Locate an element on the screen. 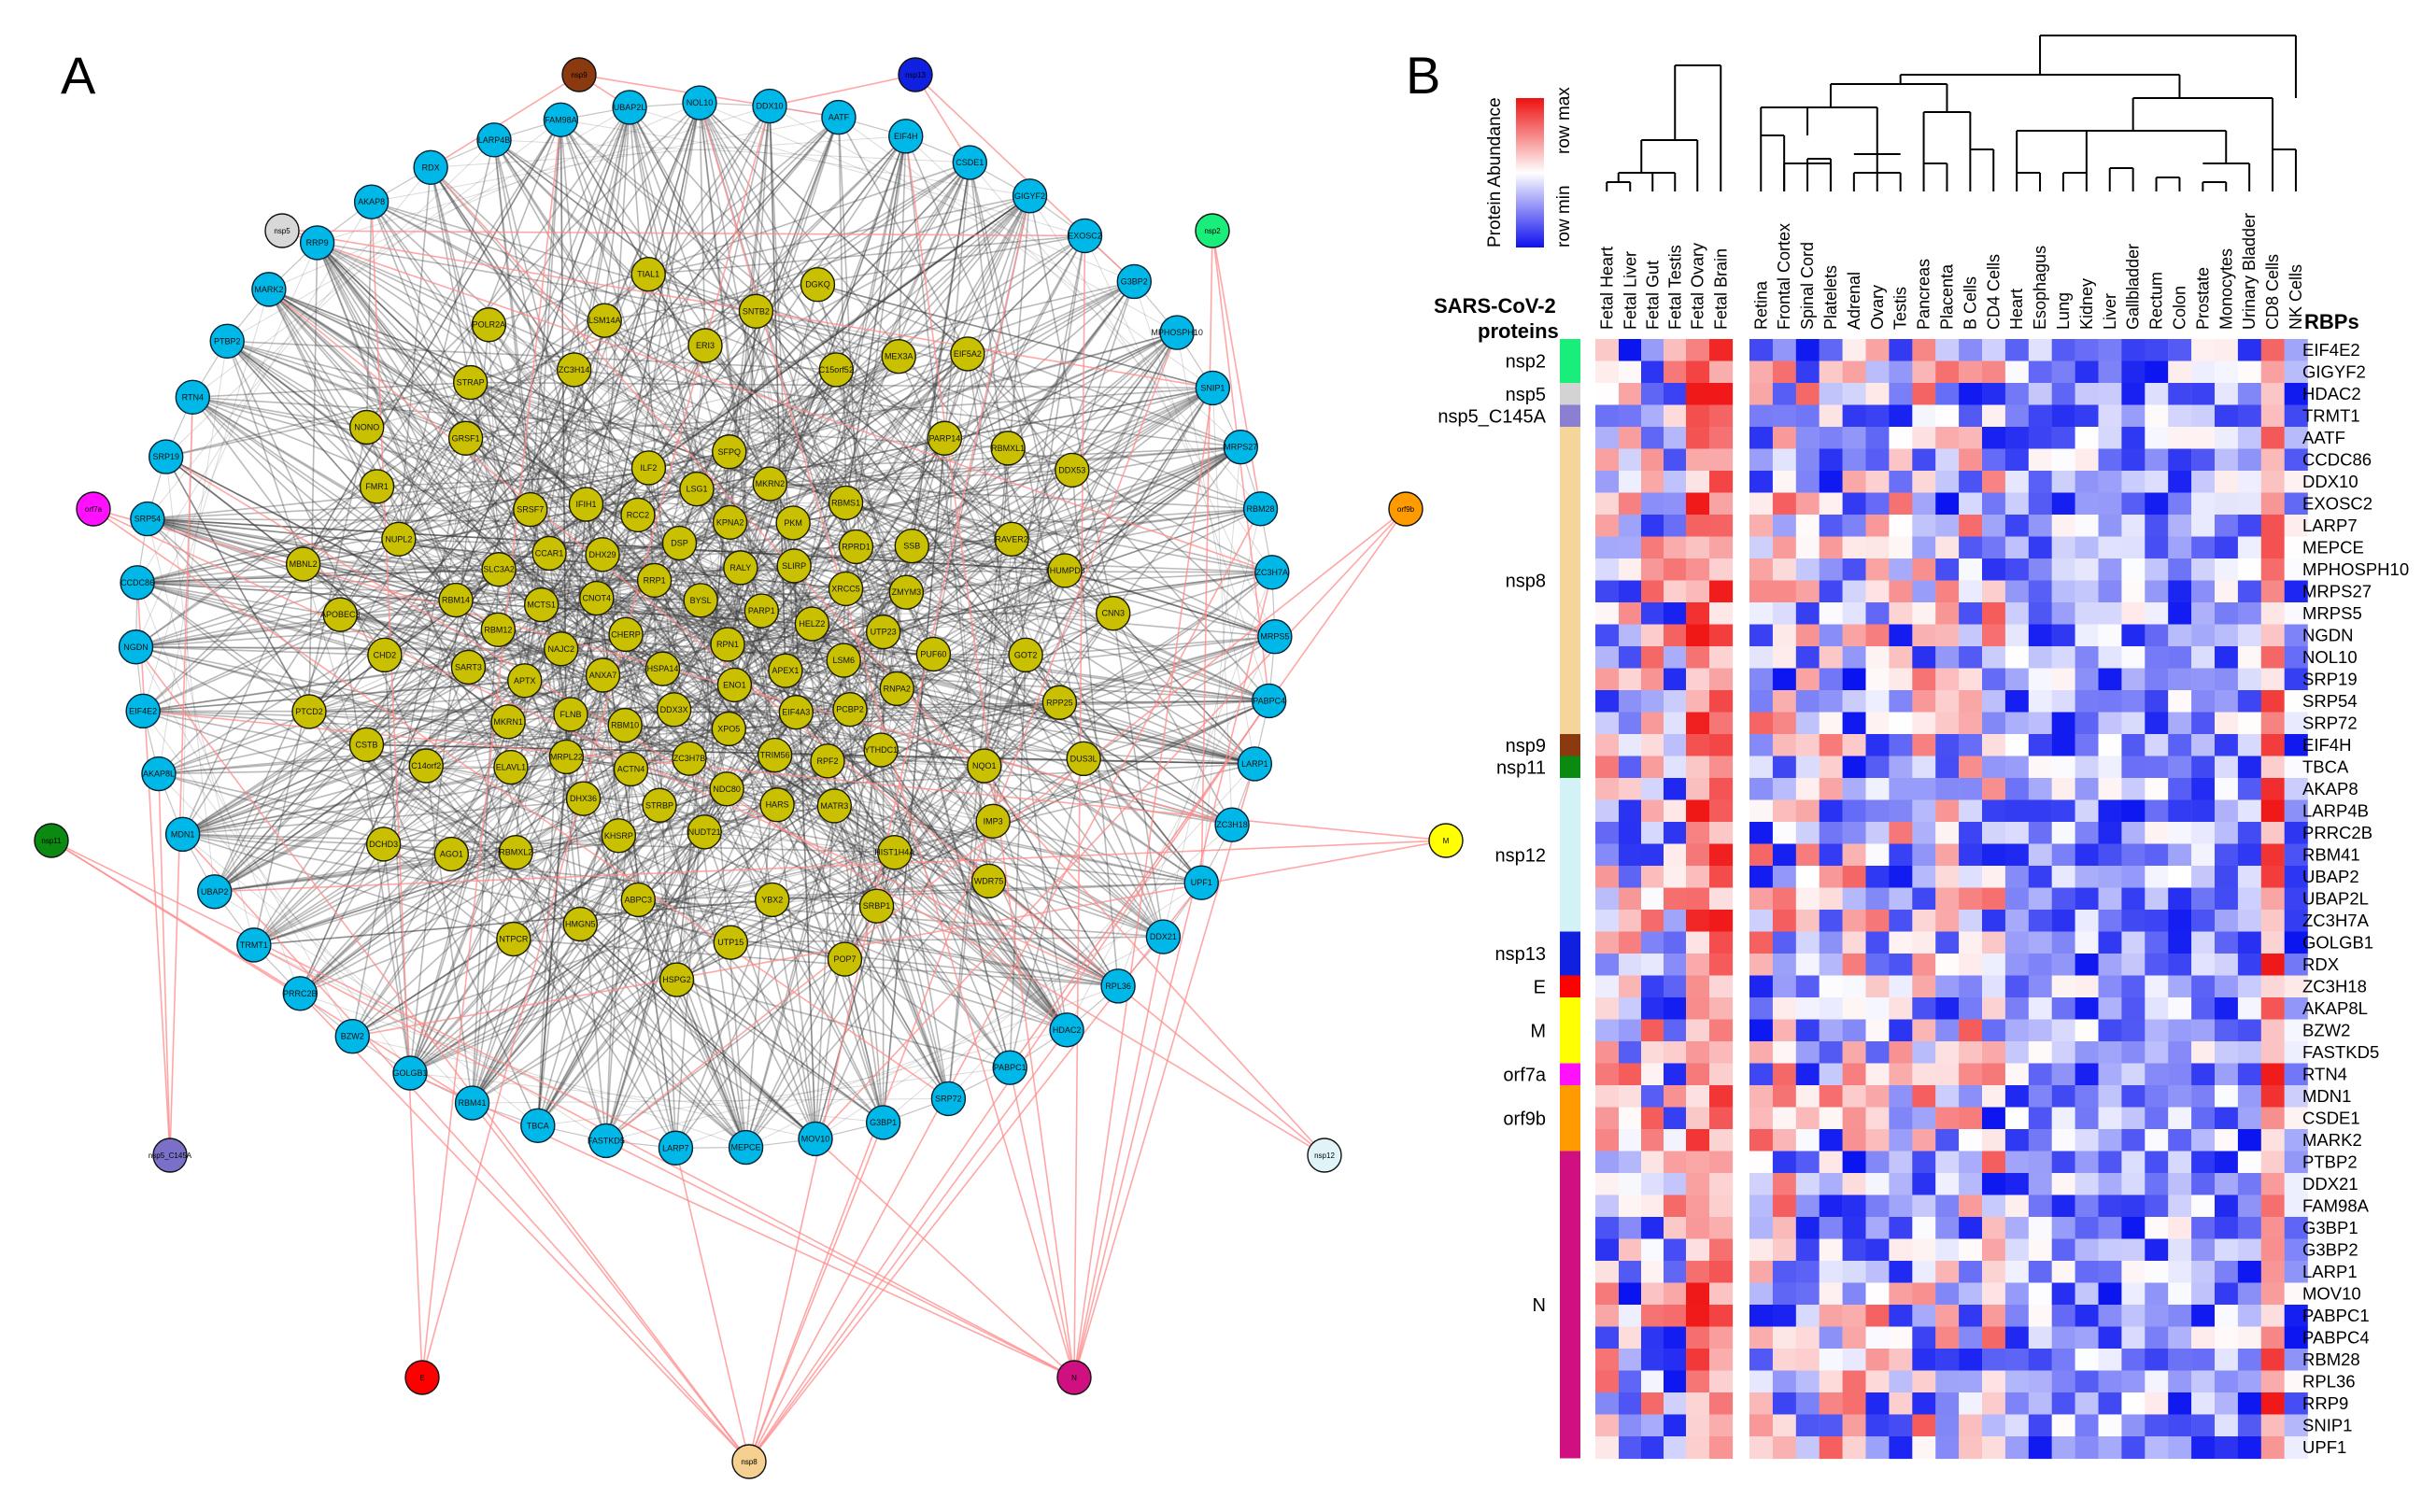 The image size is (2436, 1512). host-node-mkrn2: MKRN2 is located at coordinates (770, 484).